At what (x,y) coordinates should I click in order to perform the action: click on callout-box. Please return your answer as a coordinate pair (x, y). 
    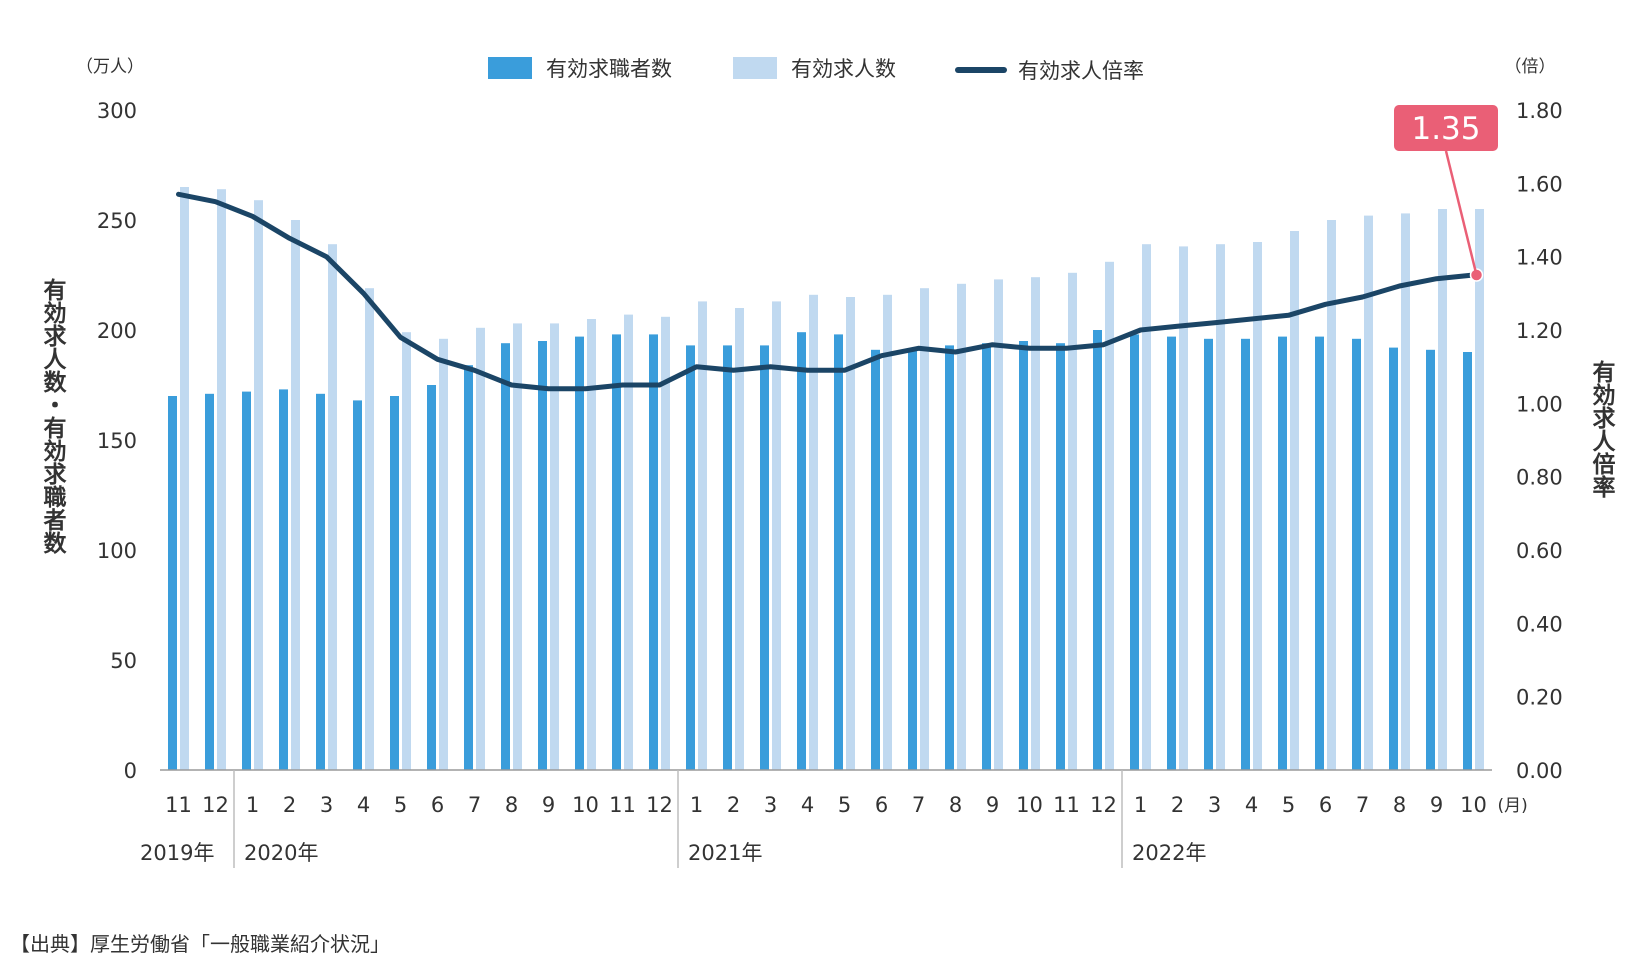
    Looking at the image, I should click on (1446, 128).